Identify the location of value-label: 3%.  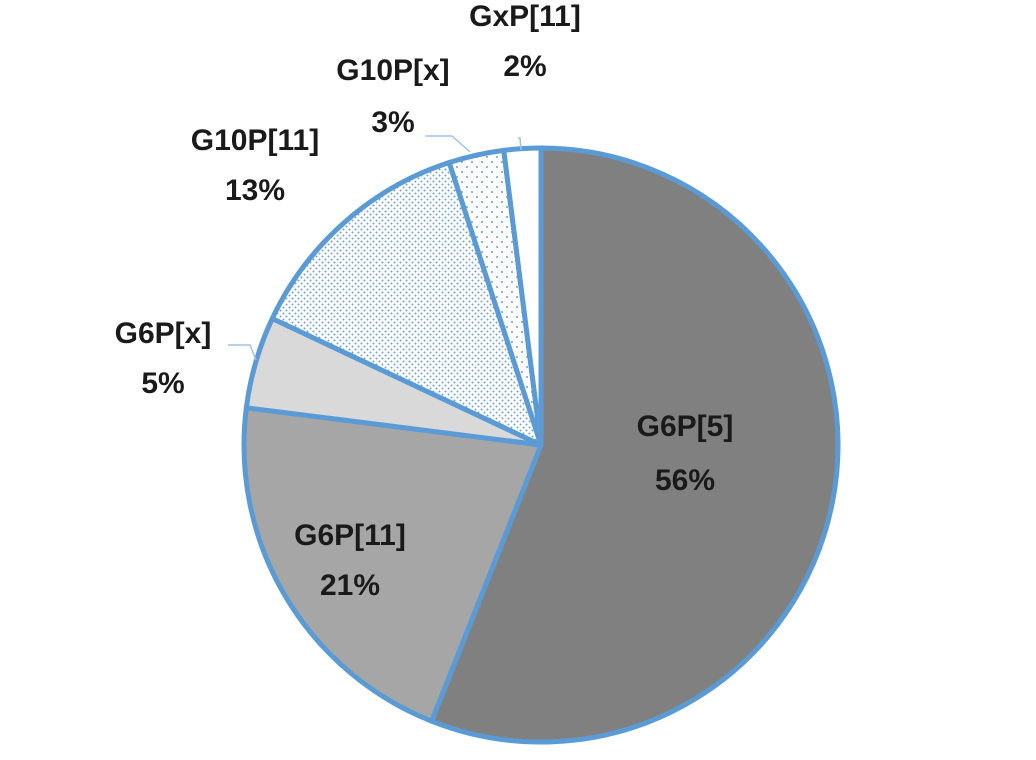
(392, 122).